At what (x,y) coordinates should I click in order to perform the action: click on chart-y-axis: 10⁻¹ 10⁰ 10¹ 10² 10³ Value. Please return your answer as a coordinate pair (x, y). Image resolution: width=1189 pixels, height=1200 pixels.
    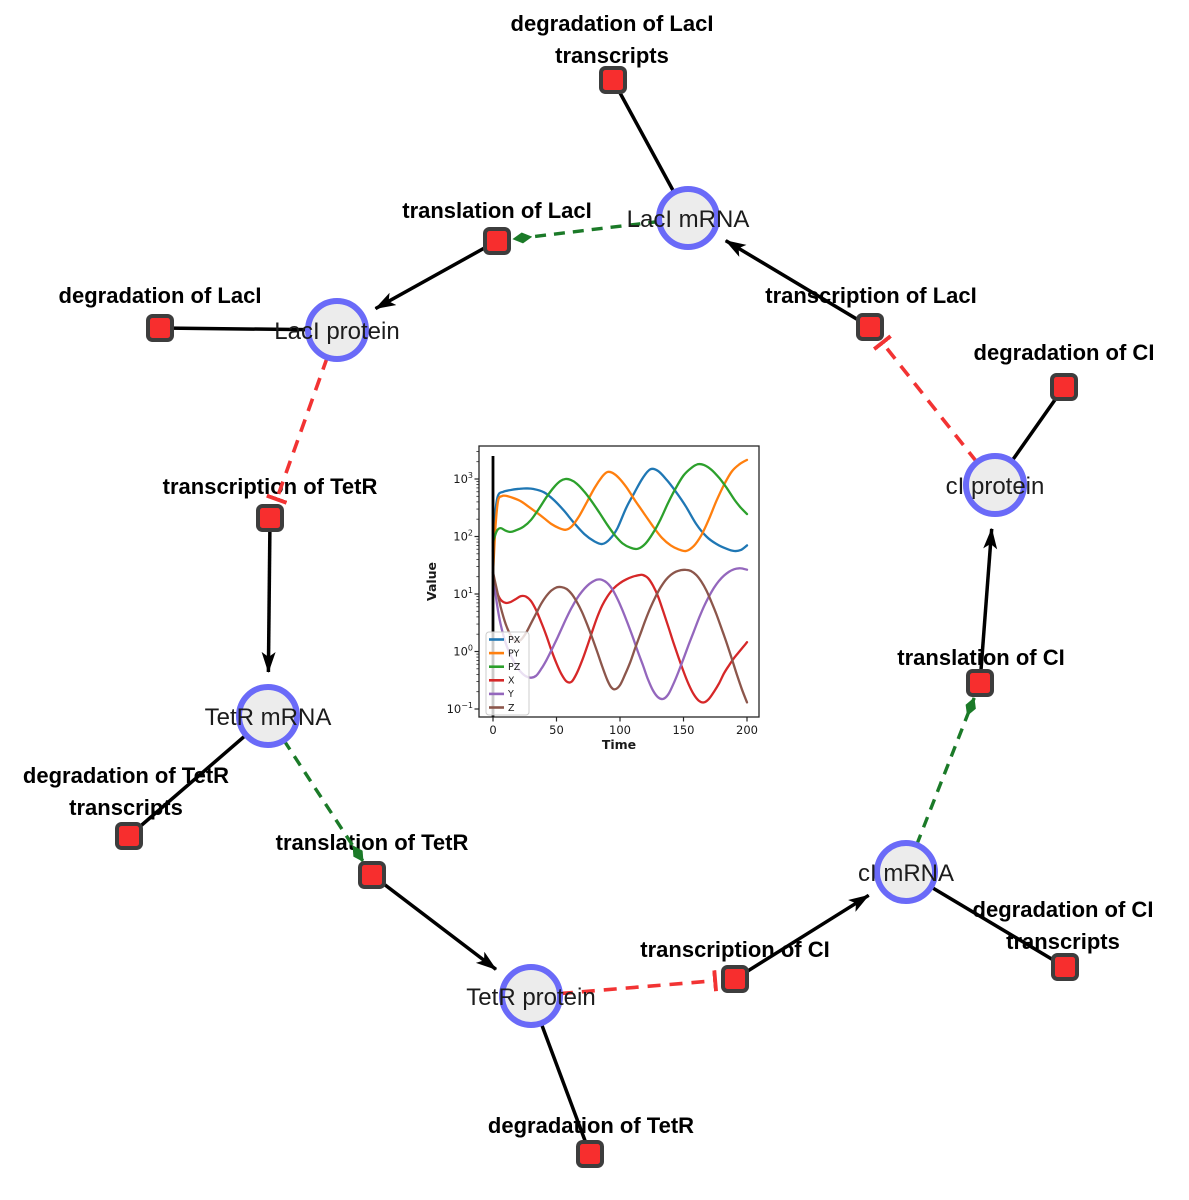
    Looking at the image, I should click on (451, 583).